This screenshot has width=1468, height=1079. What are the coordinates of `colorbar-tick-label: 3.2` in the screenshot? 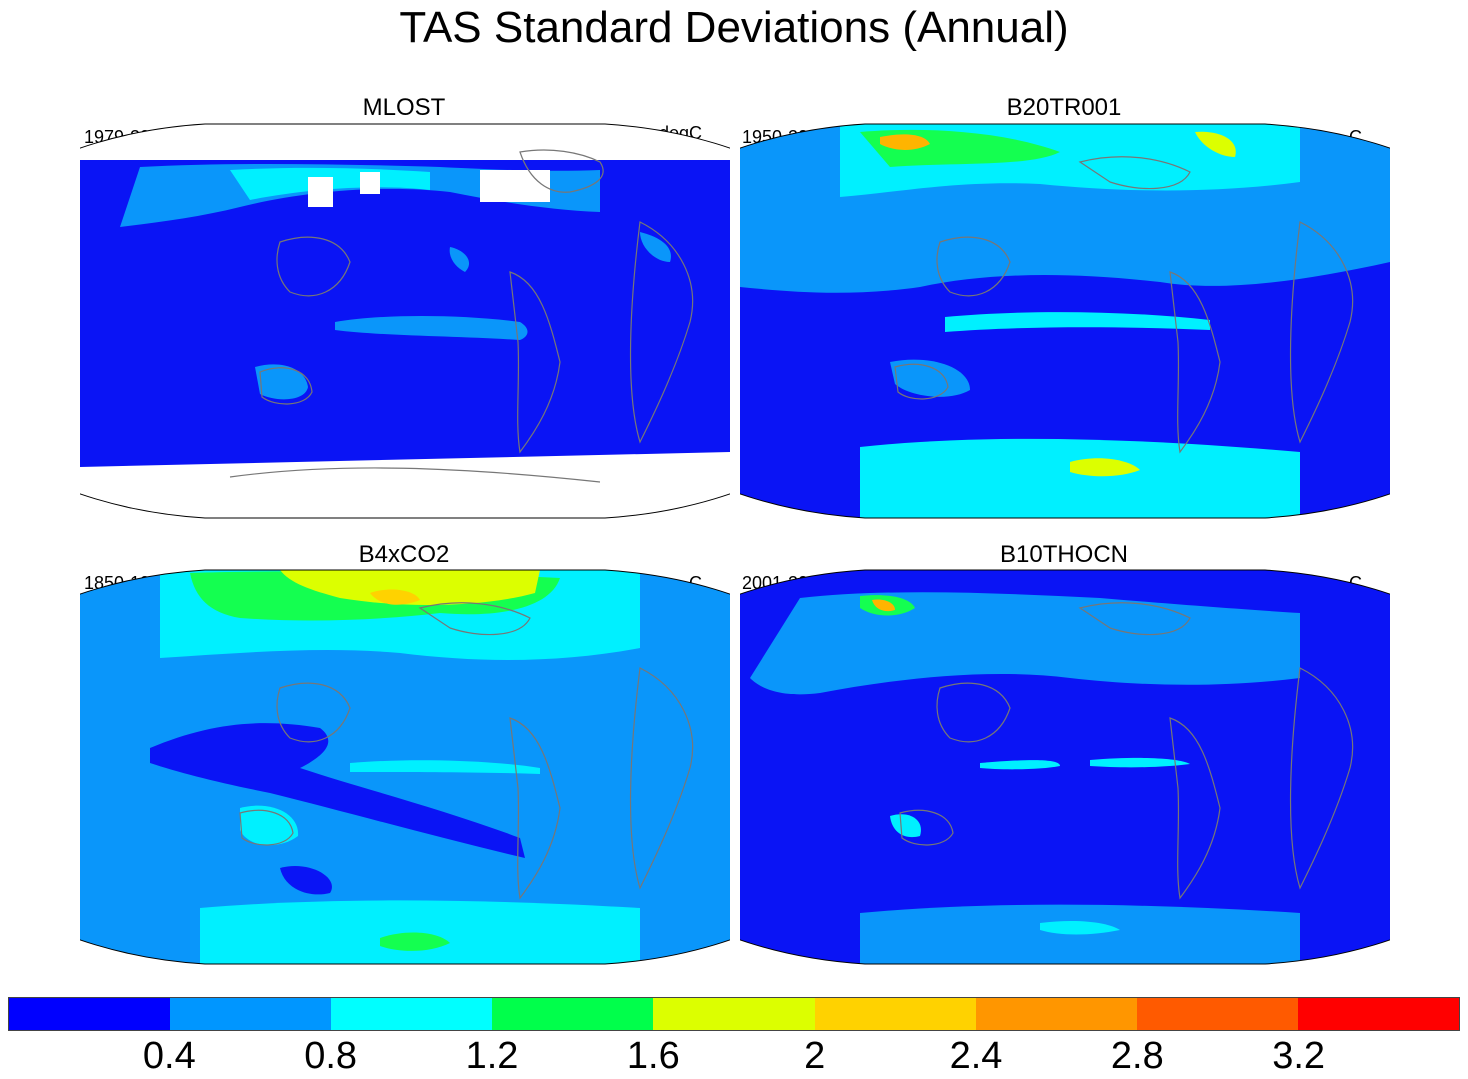 It's located at (1299, 1056).